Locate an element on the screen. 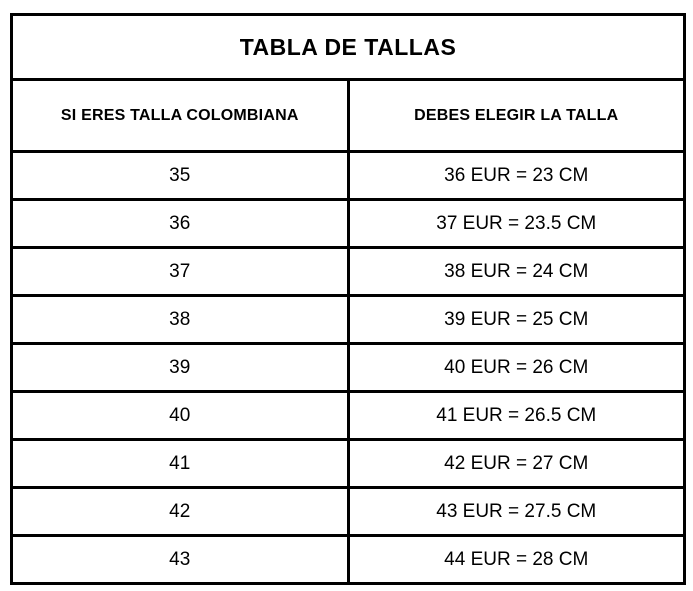 Image resolution: width=693 pixels, height=591 pixels. eur-size-cell: 40 EUR = 26 CM is located at coordinates (516, 367).